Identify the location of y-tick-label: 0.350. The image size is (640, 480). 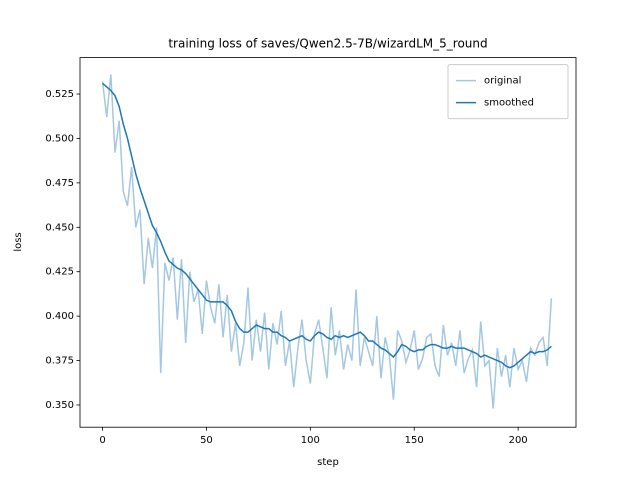
(59, 405).